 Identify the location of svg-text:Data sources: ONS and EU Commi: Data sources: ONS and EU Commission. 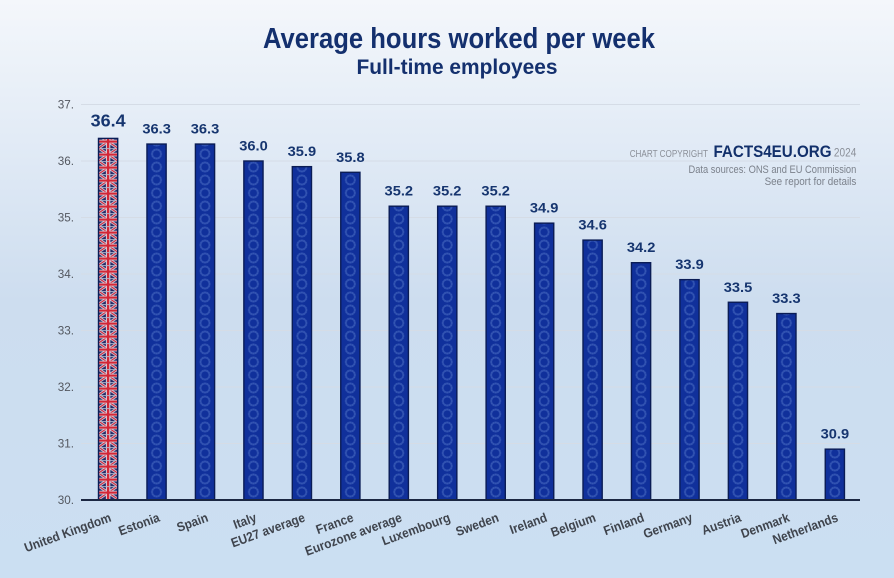
(773, 170).